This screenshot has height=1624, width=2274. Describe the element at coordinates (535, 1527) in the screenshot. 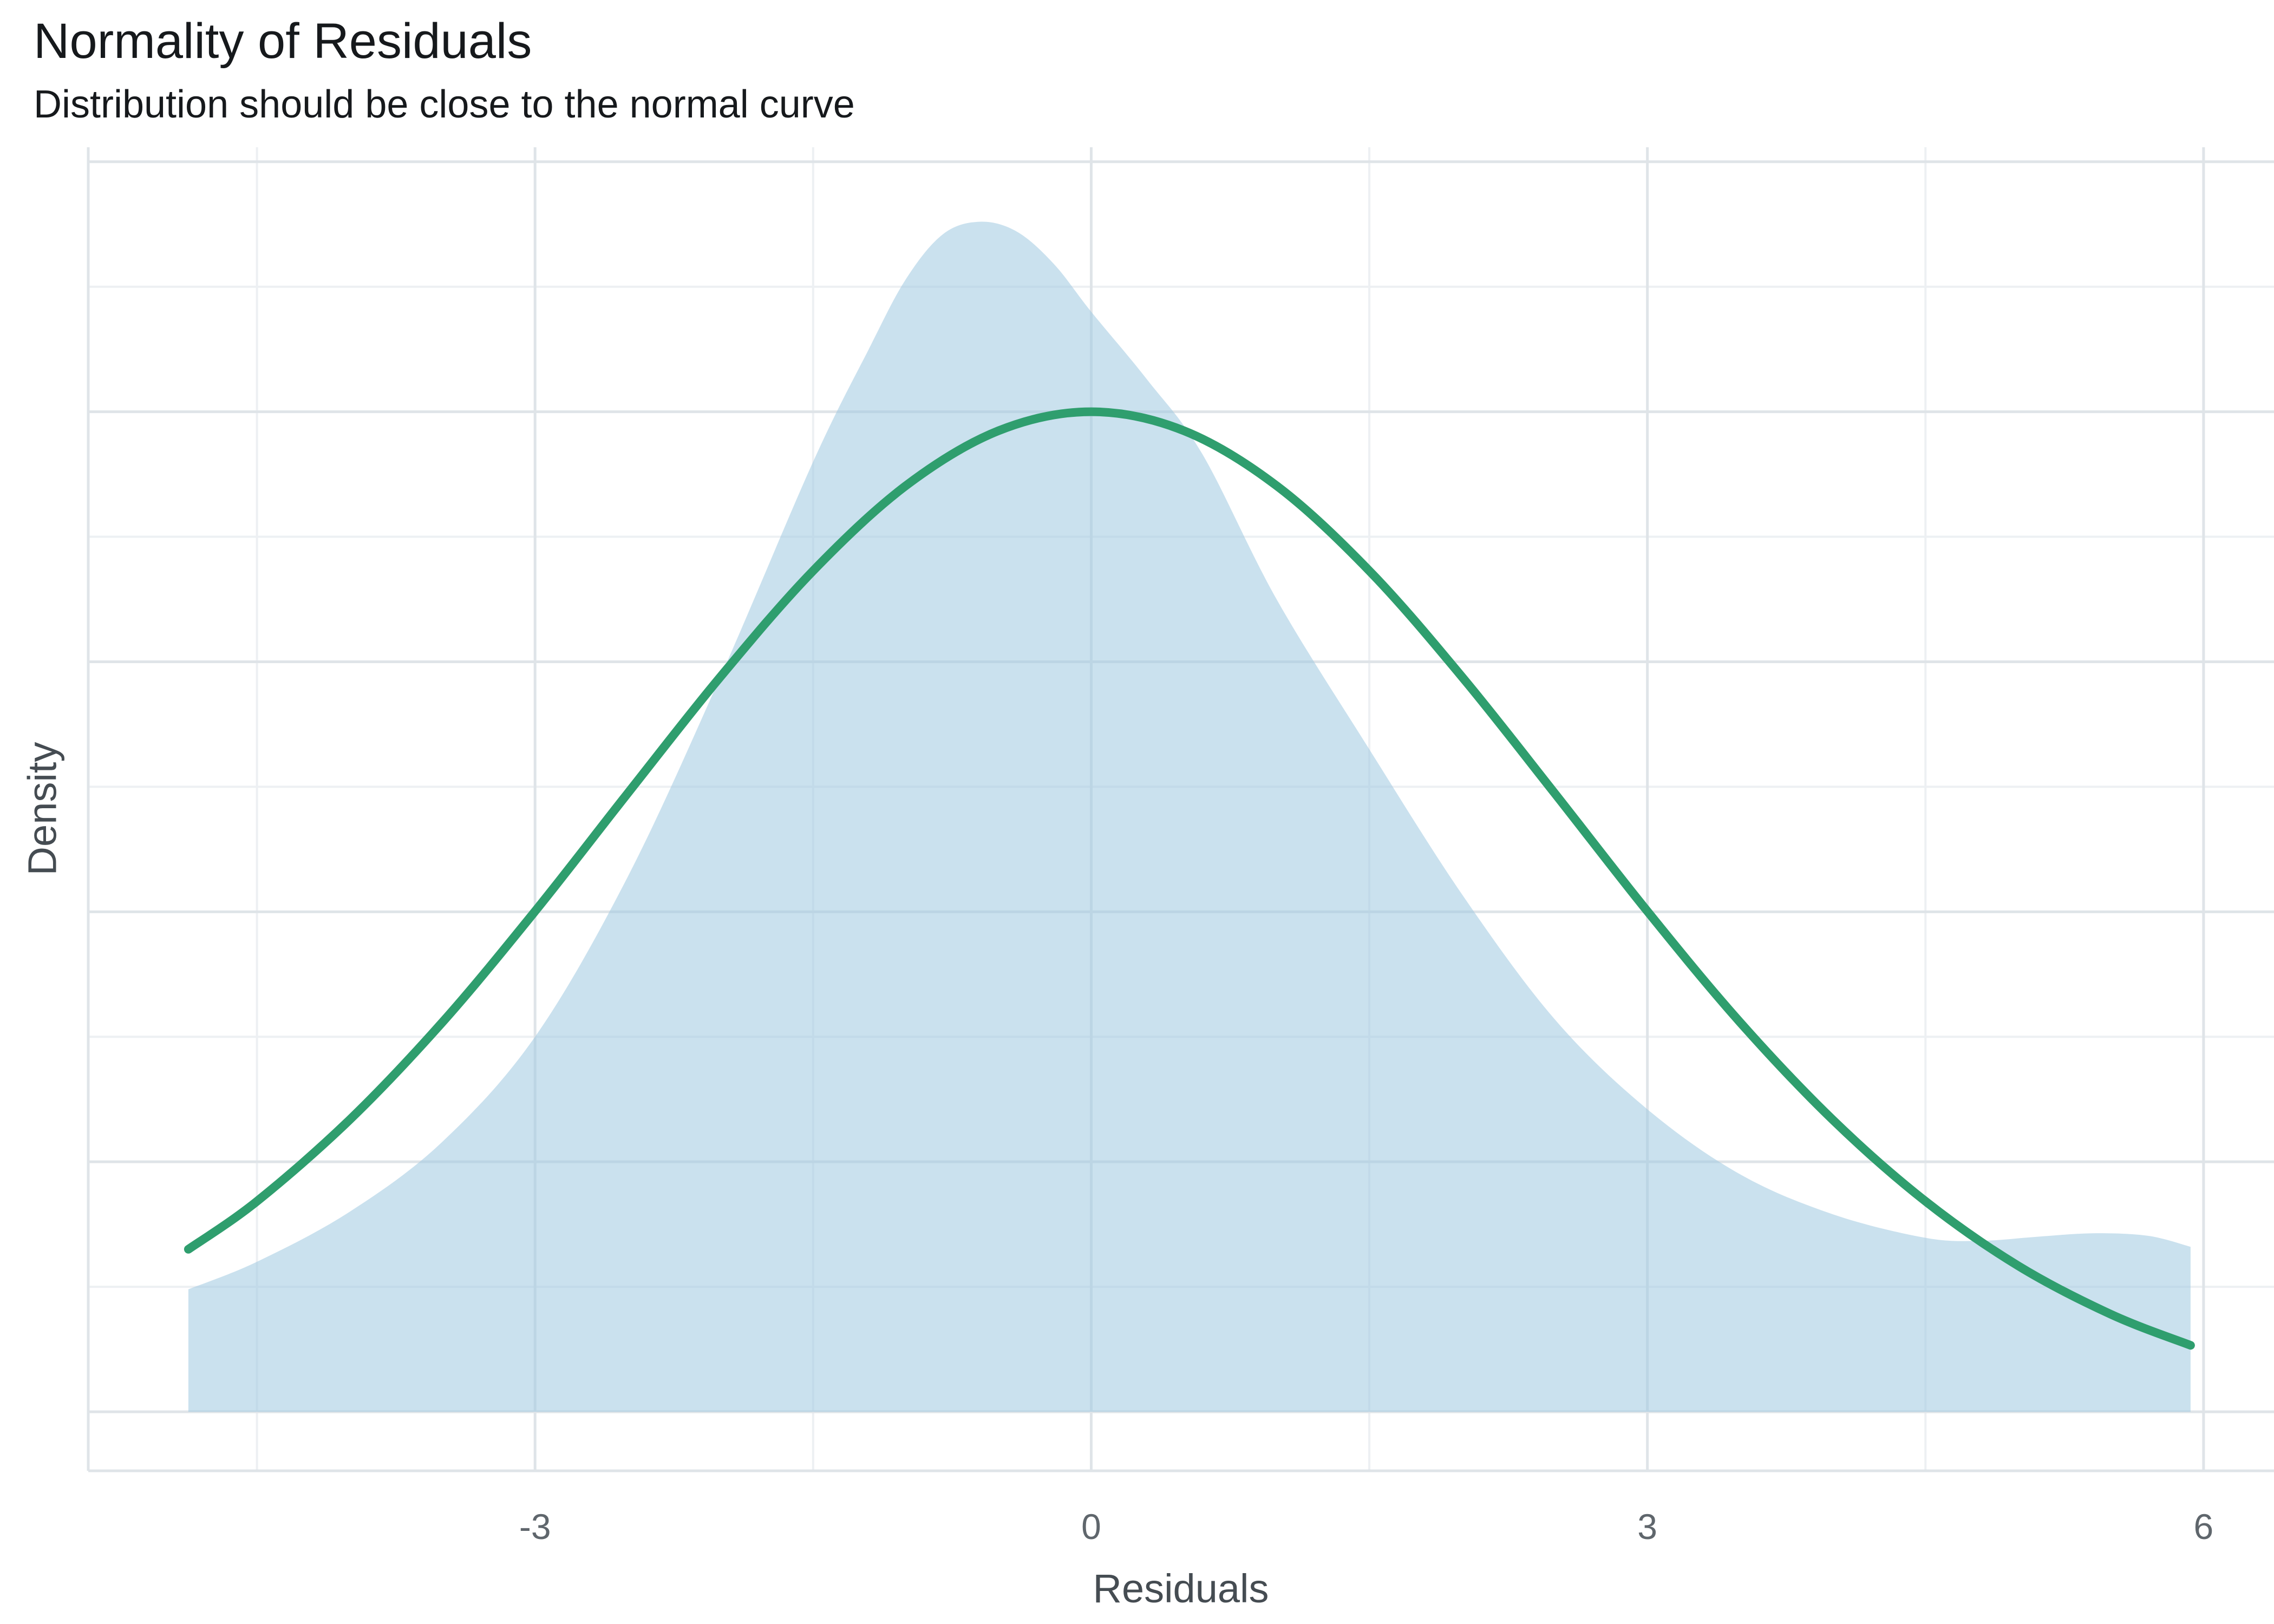

I see `x-tick-label: -3` at that location.